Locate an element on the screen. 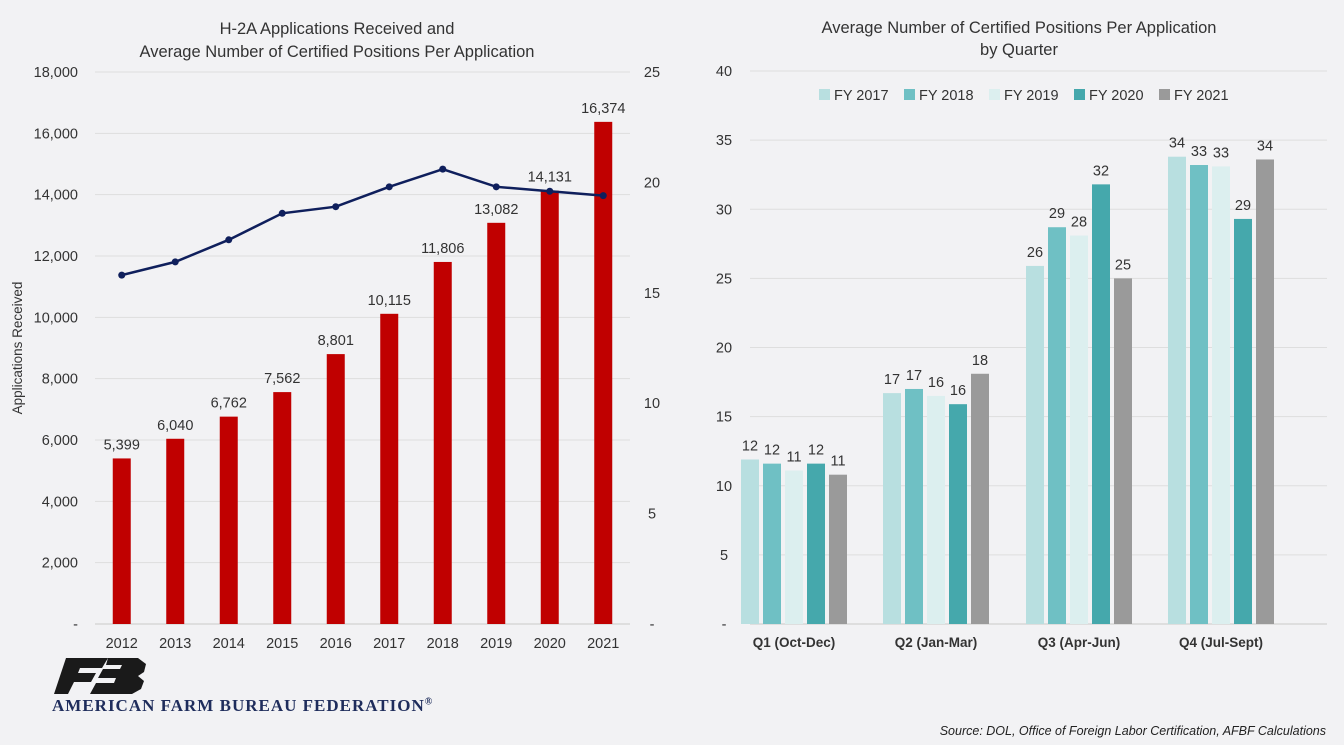 The width and height of the screenshot is (1344, 745). y-tick-label: 35 is located at coordinates (724, 141).